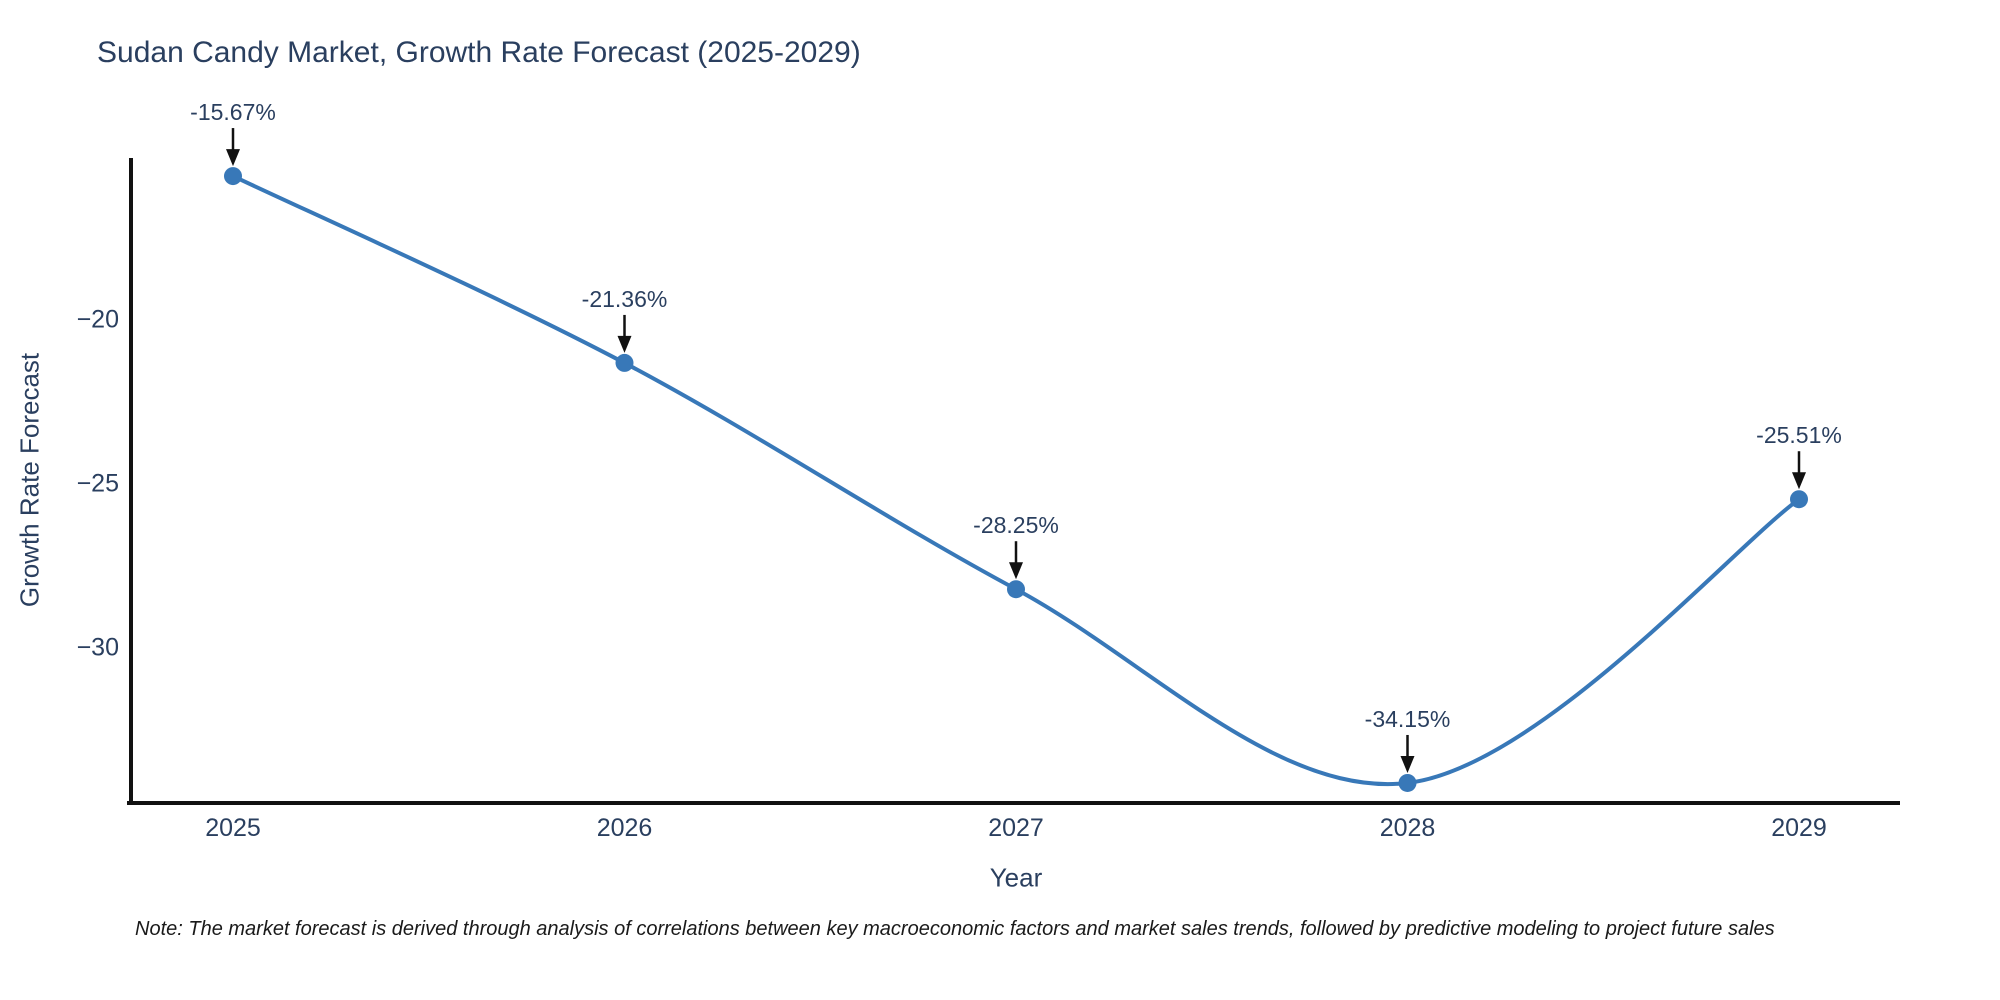  Describe the element at coordinates (98, 648) in the screenshot. I see `y-tick-label: −30` at that location.